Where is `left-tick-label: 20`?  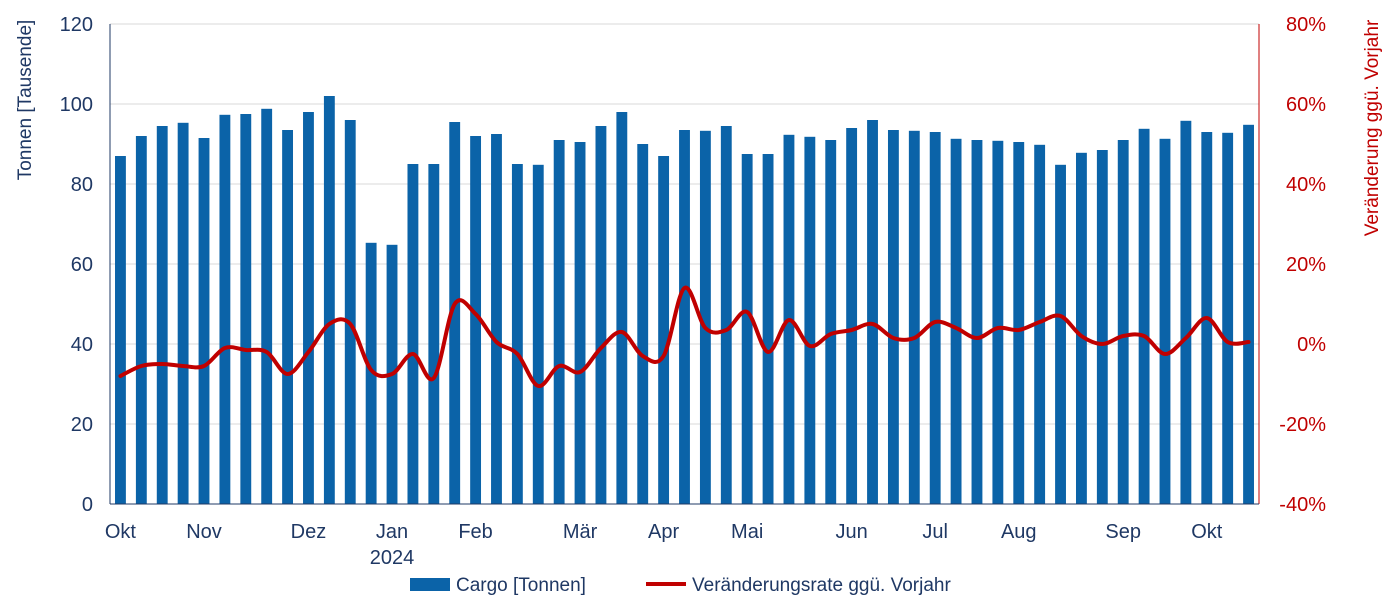
left-tick-label: 20 is located at coordinates (82, 425).